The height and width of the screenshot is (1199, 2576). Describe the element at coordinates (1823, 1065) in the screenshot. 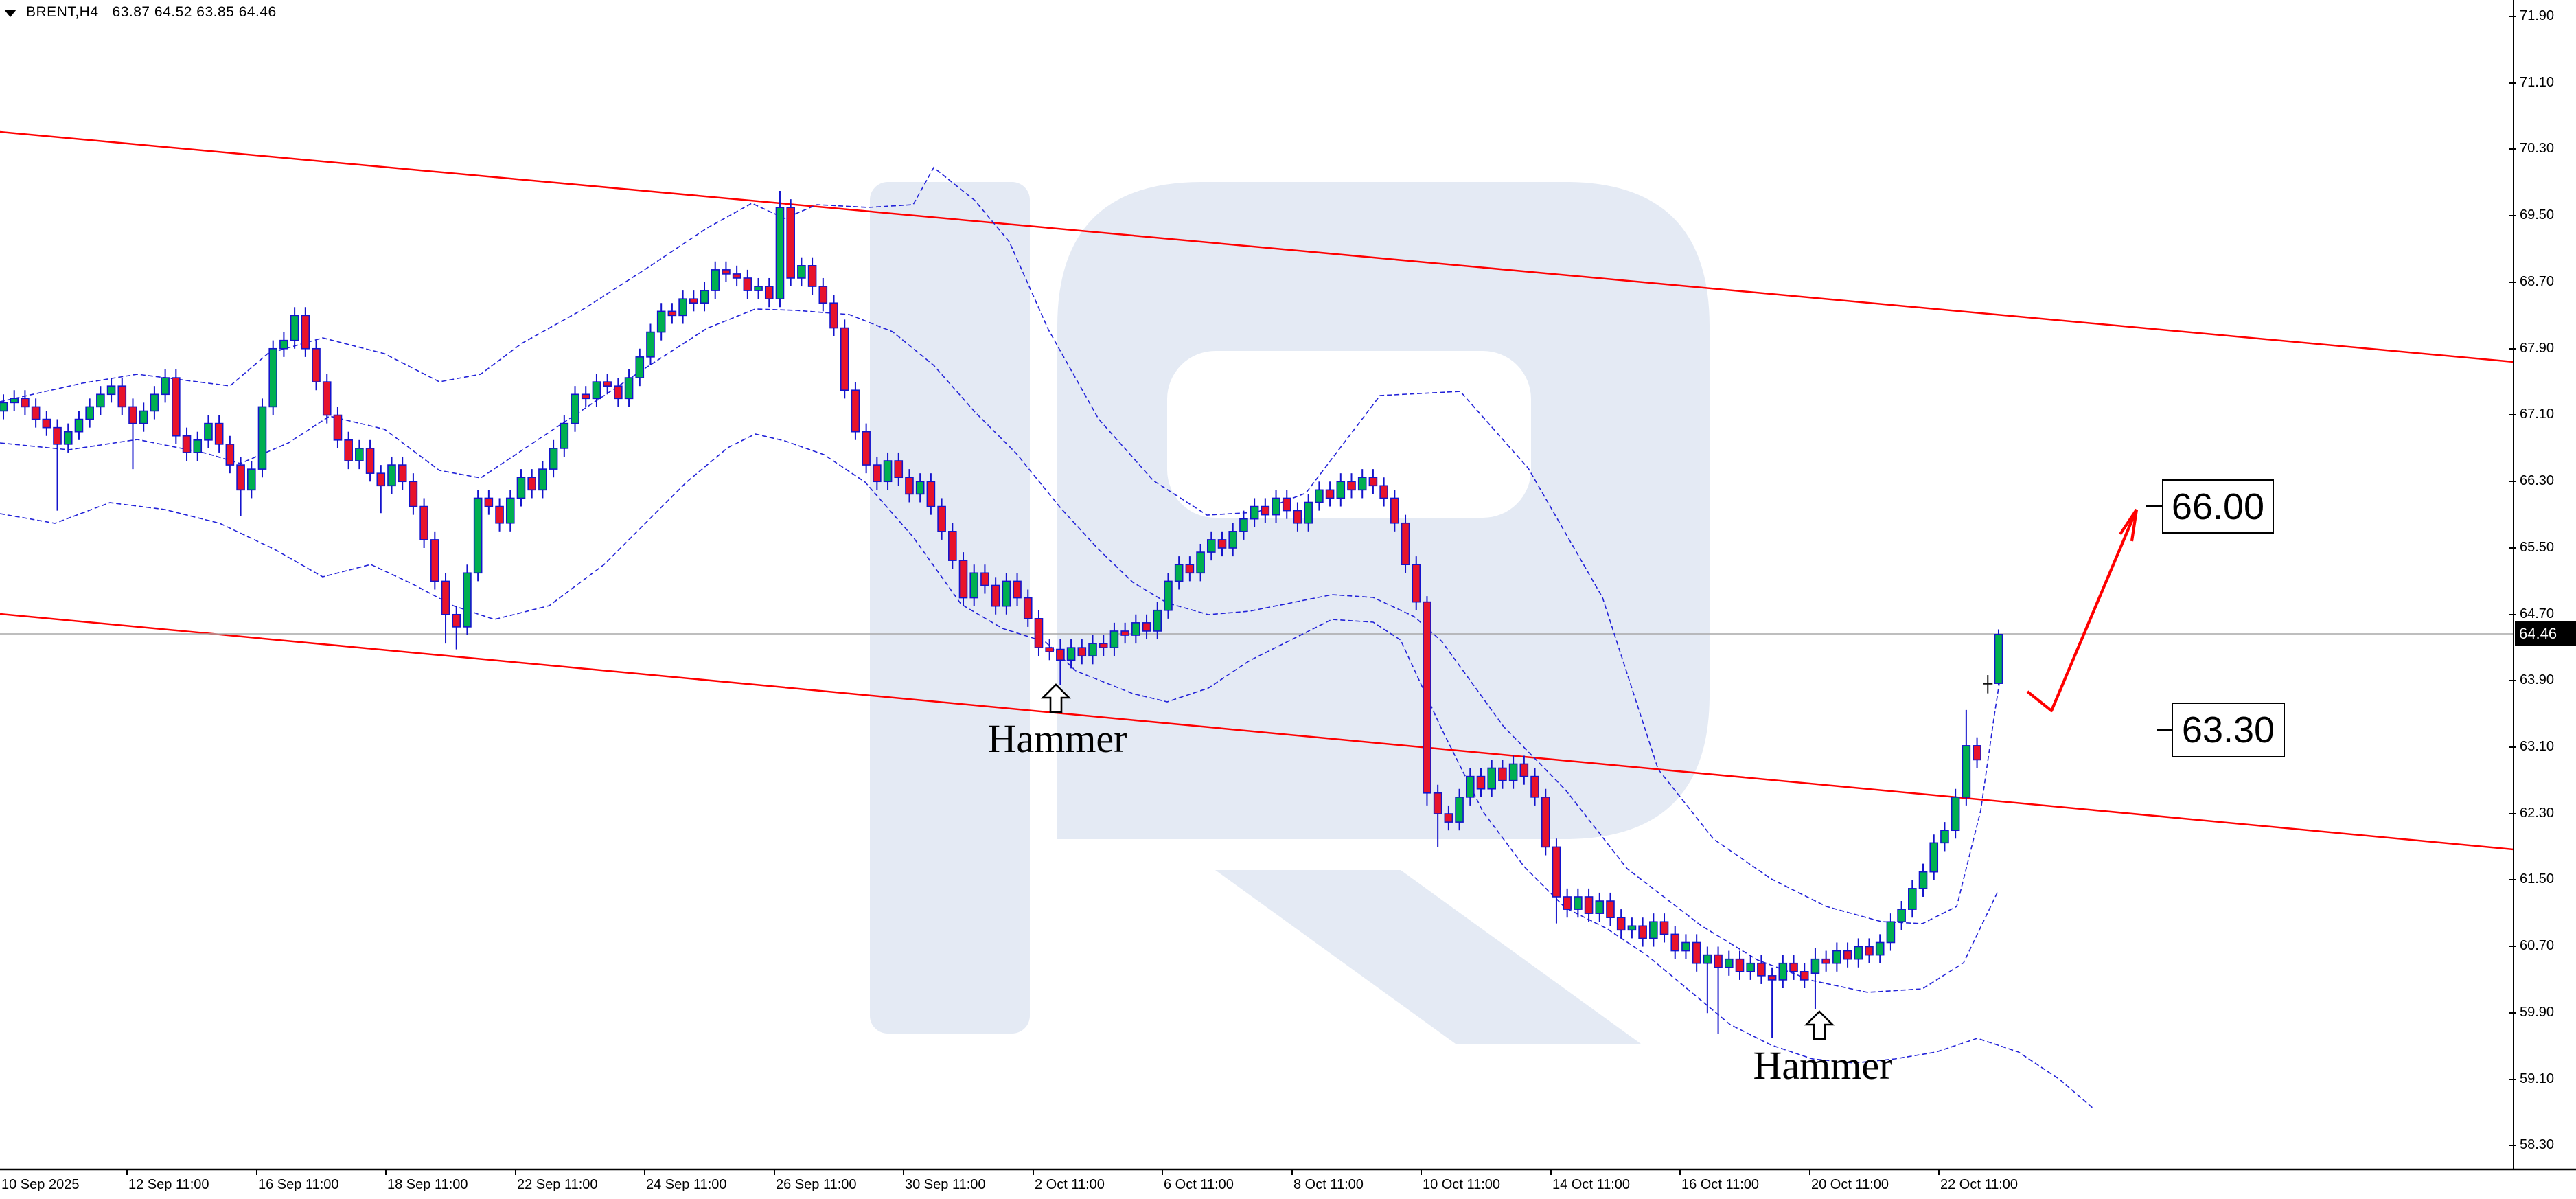

I see `hammer-annotation-2: Hammer` at that location.